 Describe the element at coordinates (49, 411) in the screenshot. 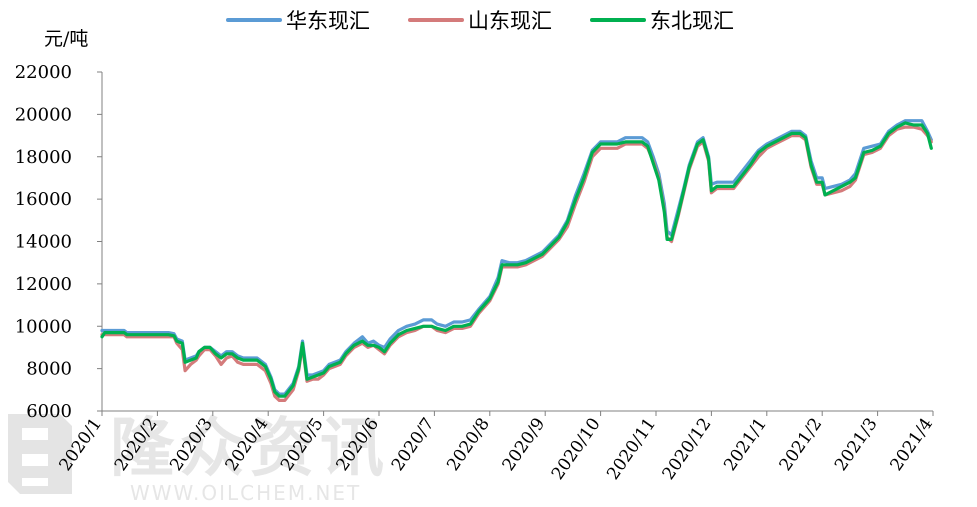

I see `y-tick-label: 6000` at that location.